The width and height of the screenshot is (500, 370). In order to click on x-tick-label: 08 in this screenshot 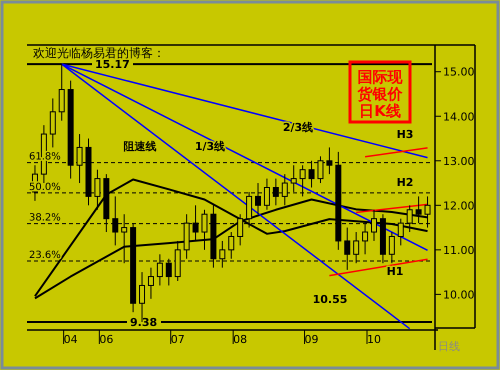, I will do `click(240, 339)`.